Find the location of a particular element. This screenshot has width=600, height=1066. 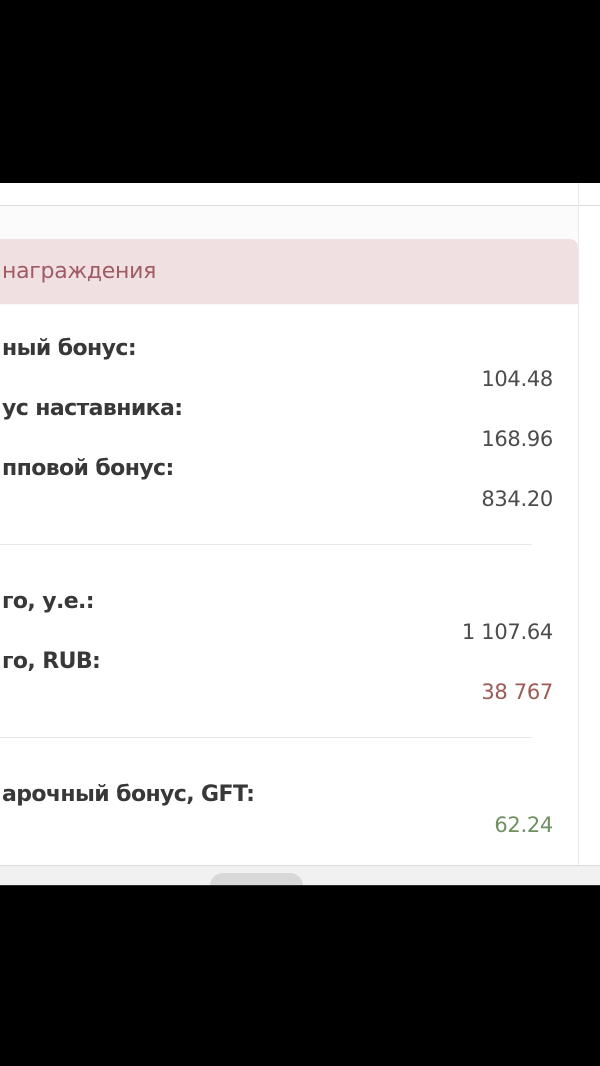

table-row: арочный бонус, GFT: 62.24 is located at coordinates (276, 810).